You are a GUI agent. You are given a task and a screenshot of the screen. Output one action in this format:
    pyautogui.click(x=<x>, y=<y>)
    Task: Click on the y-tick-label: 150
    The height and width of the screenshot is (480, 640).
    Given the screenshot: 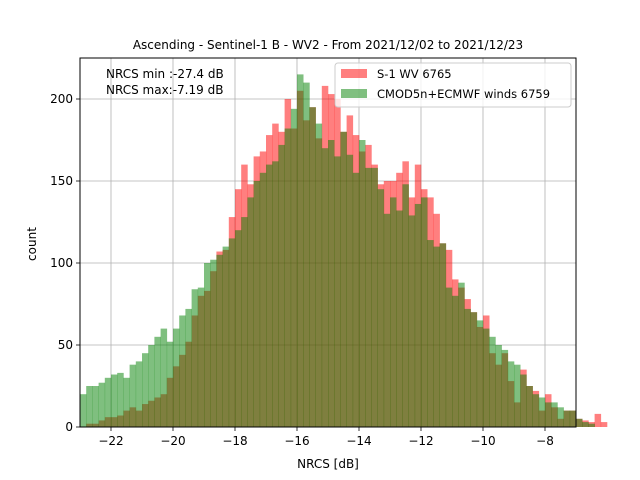 What is the action you would take?
    pyautogui.click(x=61, y=181)
    